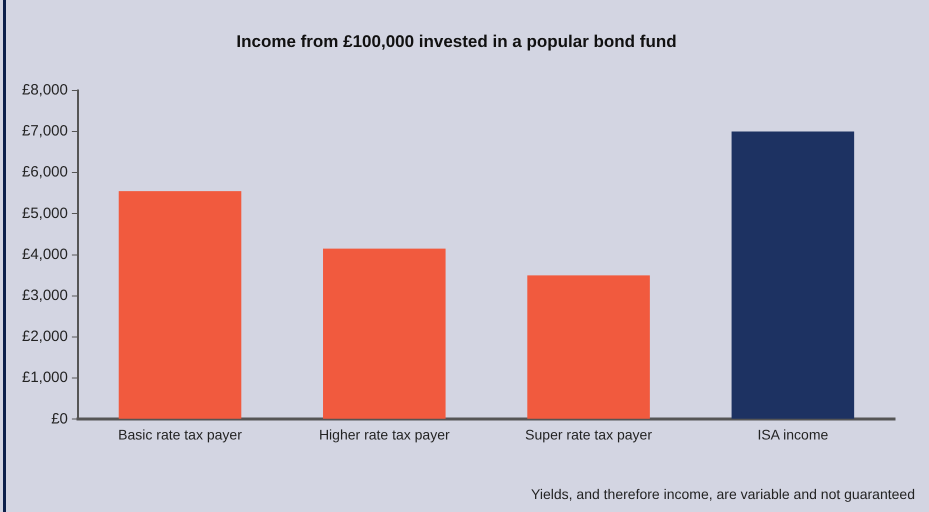 The height and width of the screenshot is (512, 929). Describe the element at coordinates (45, 172) in the screenshot. I see `y-tick-label: £6,000` at that location.